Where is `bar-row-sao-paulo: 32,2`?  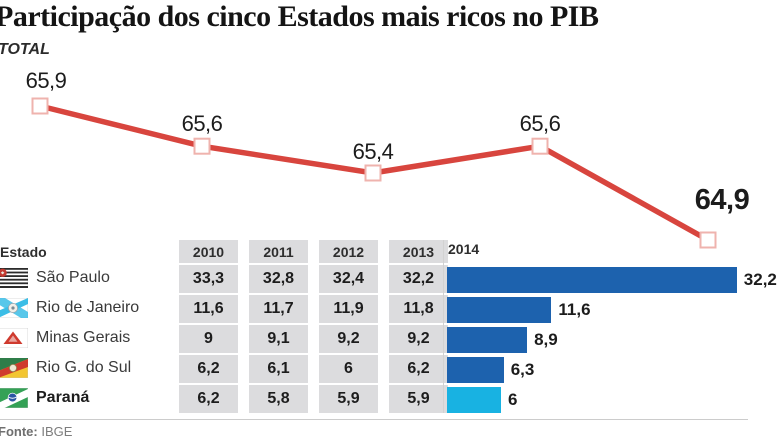
bar-row-sao-paulo: 32,2 is located at coordinates (613, 280).